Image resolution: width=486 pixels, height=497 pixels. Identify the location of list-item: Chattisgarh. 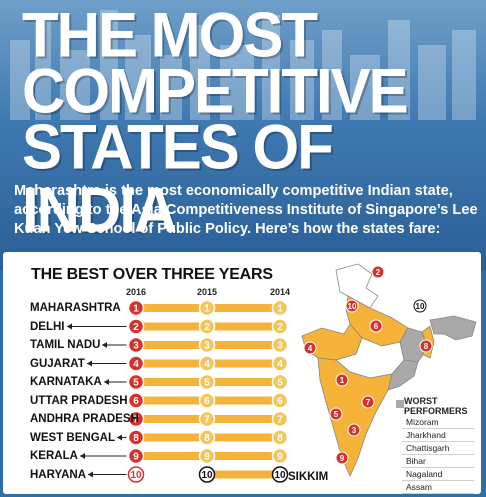
(438, 448).